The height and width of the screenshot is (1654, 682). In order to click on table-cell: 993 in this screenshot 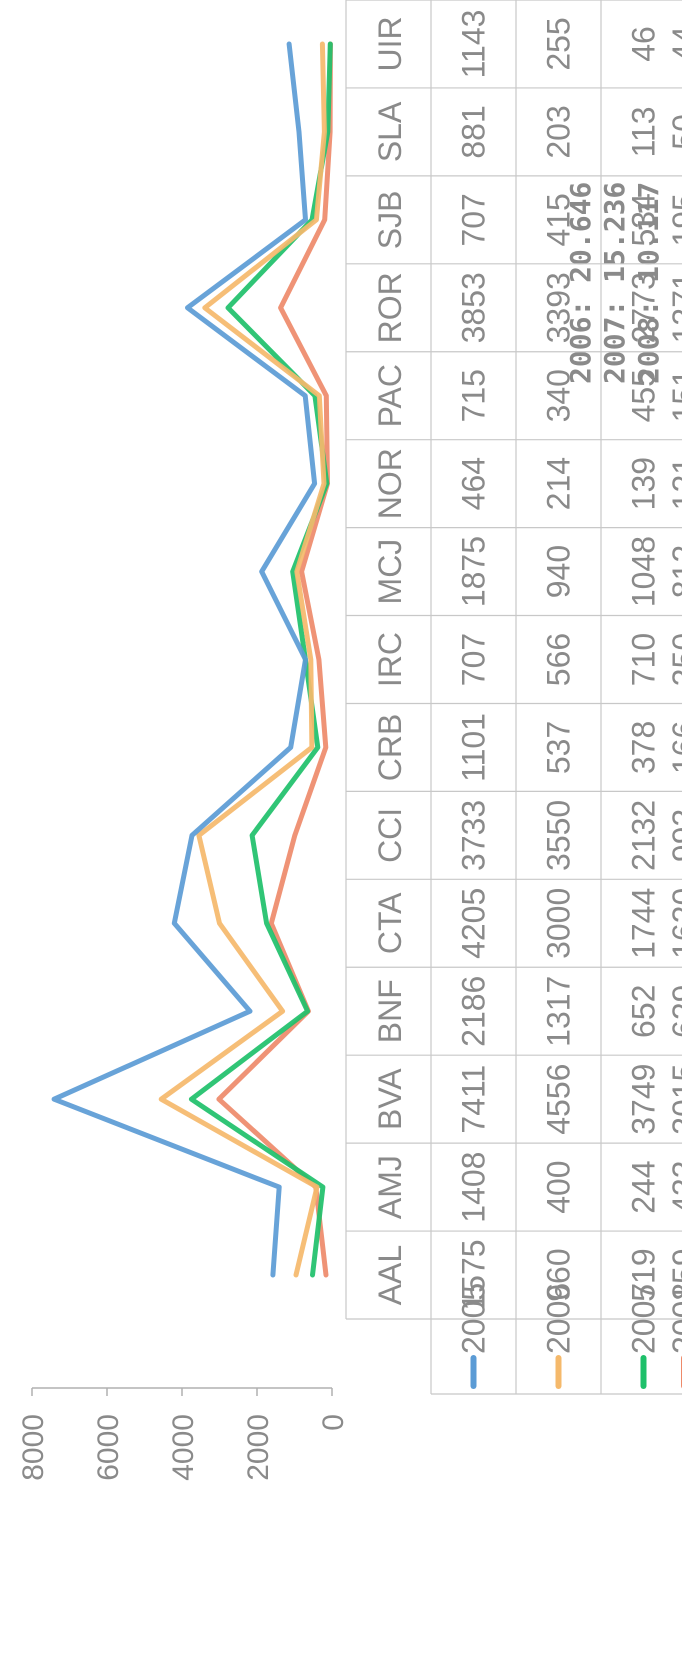, I will do `click(674, 835)`.